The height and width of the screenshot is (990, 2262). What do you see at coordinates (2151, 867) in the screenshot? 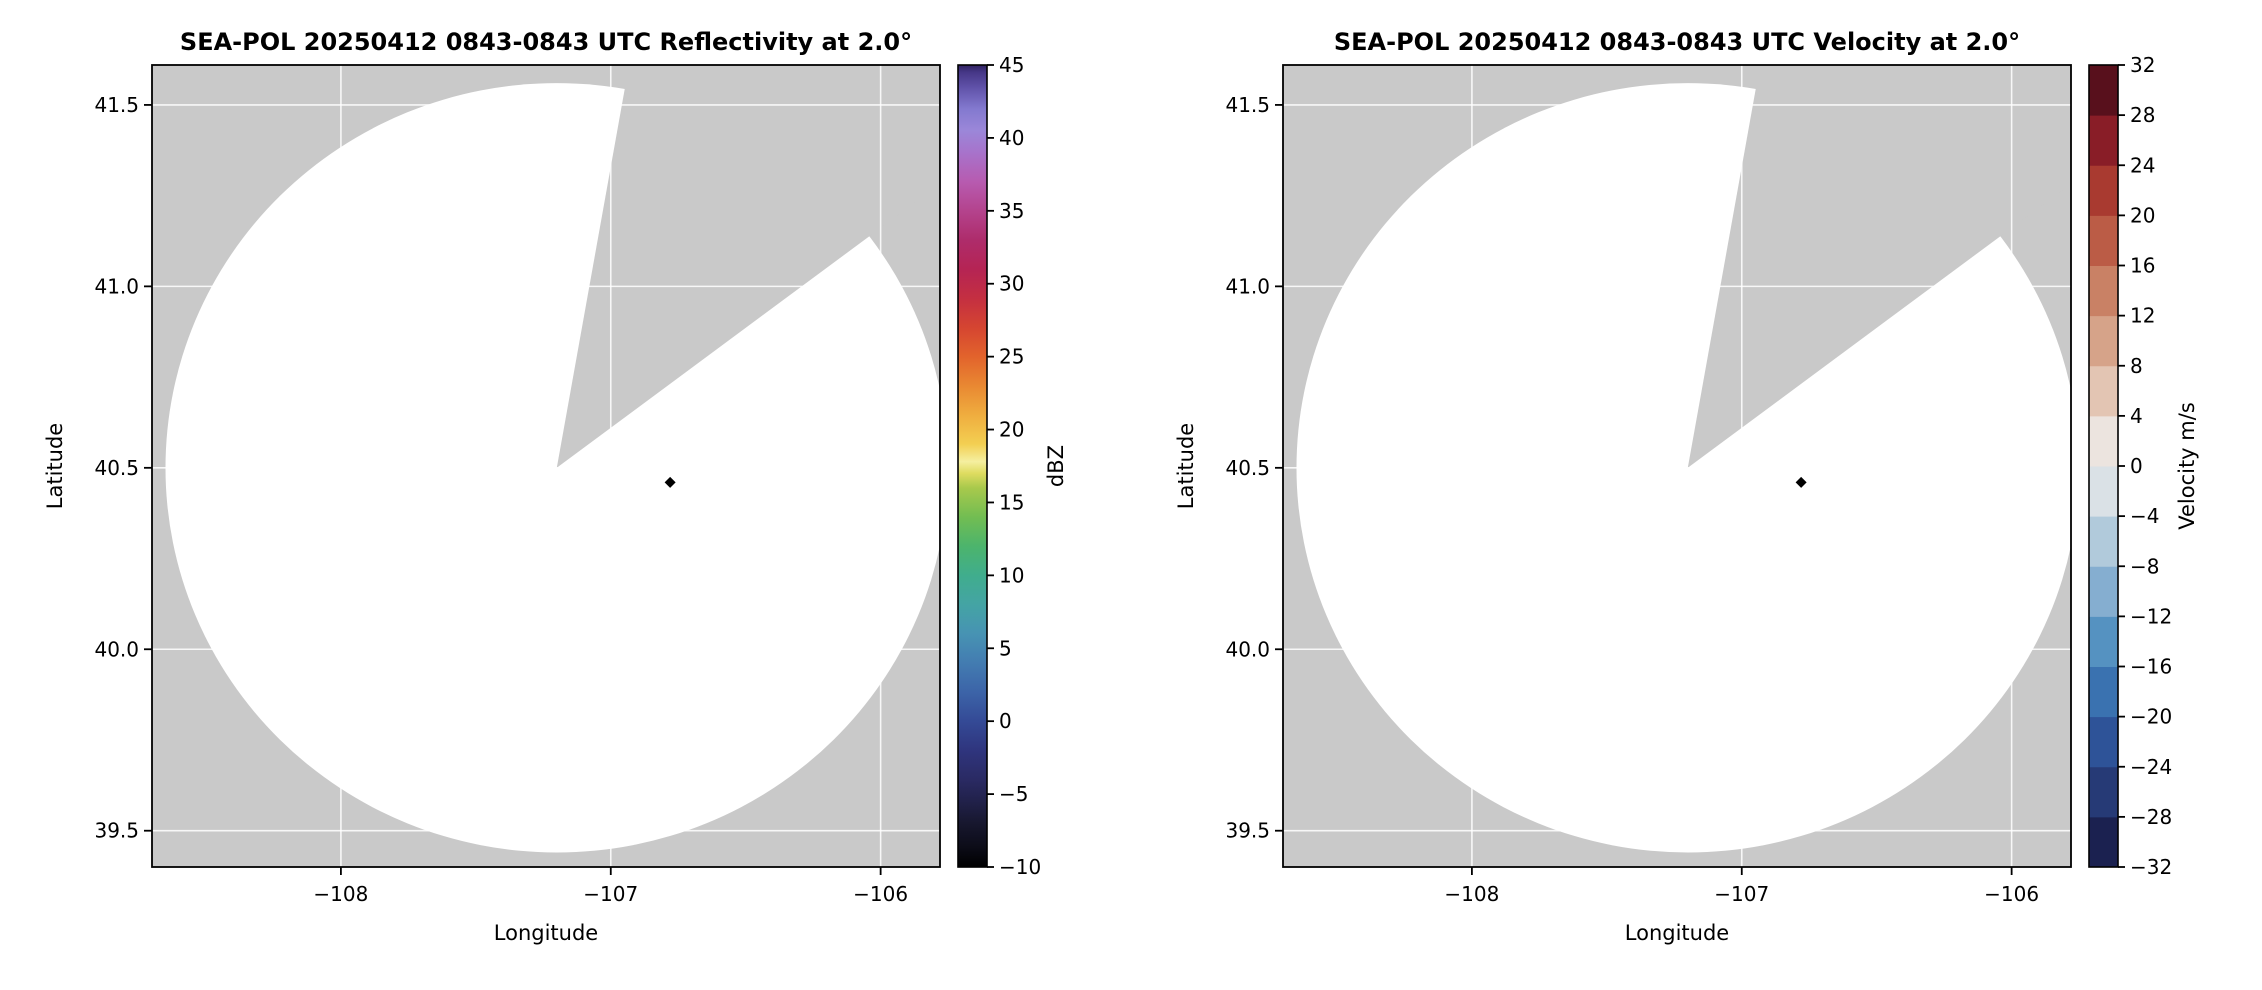
I see `colorbar-tick-label: −32` at bounding box center [2151, 867].